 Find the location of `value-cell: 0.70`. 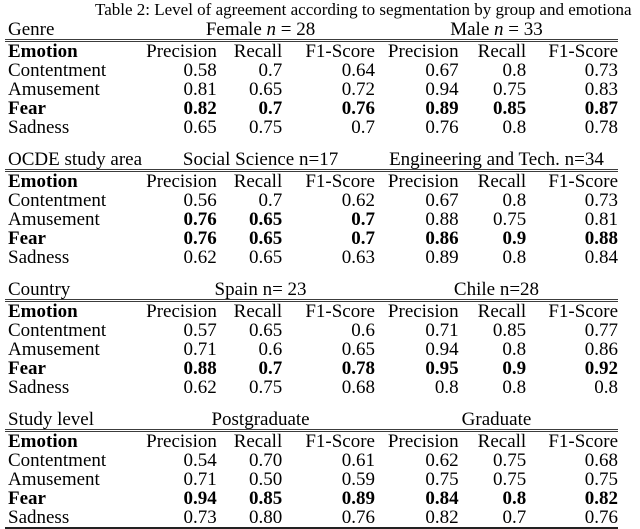

value-cell: 0.70 is located at coordinates (265, 460).